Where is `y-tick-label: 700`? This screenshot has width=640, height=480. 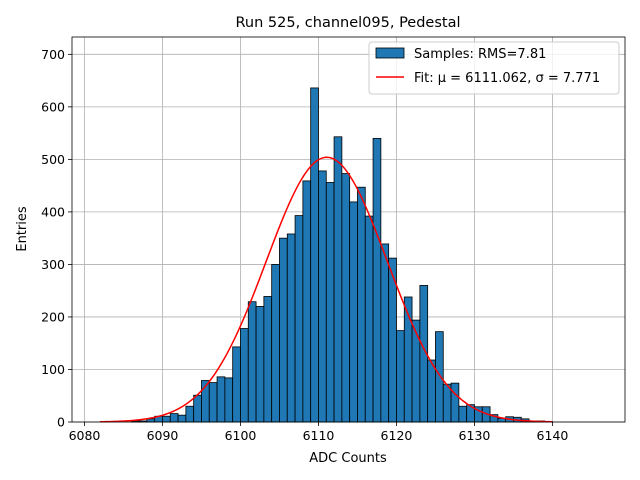
y-tick-label: 700 is located at coordinates (53, 54).